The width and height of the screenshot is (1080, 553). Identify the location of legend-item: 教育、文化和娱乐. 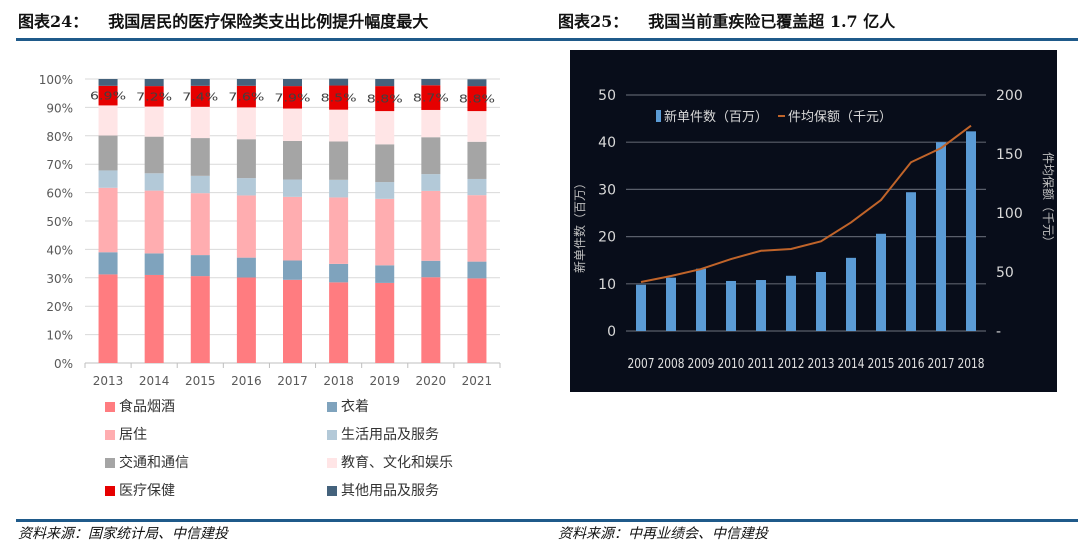
(390, 463).